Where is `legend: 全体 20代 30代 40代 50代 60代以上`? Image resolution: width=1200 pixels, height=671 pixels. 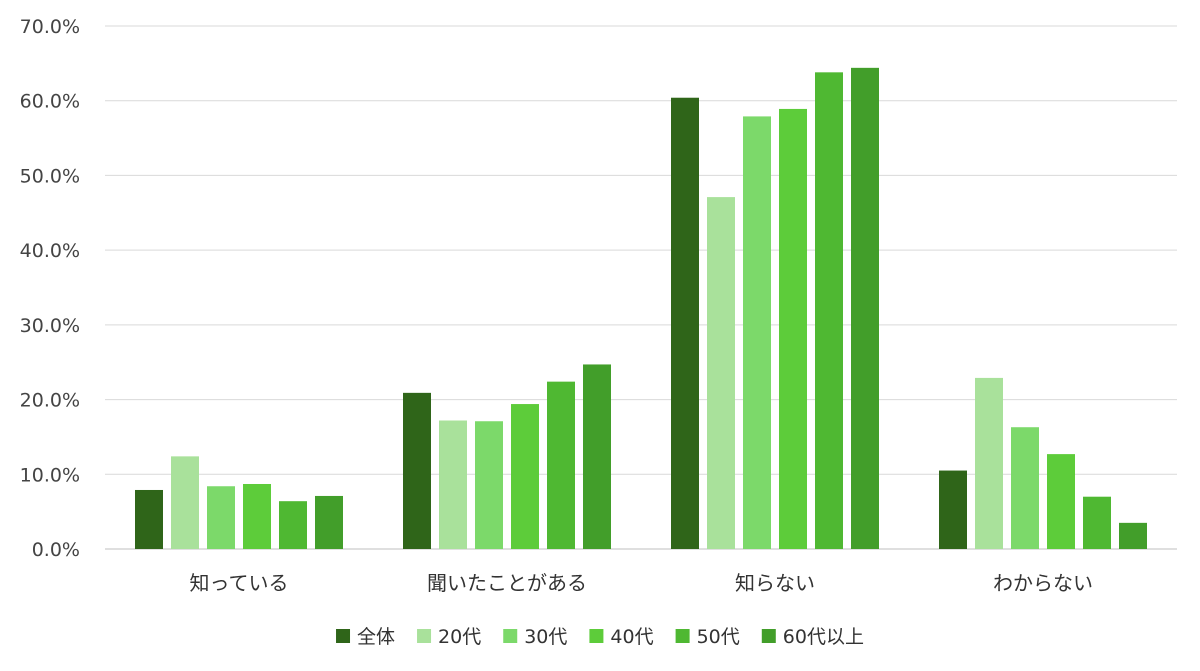
legend: 全体 20代 30代 40代 50代 60代以上 is located at coordinates (600, 637).